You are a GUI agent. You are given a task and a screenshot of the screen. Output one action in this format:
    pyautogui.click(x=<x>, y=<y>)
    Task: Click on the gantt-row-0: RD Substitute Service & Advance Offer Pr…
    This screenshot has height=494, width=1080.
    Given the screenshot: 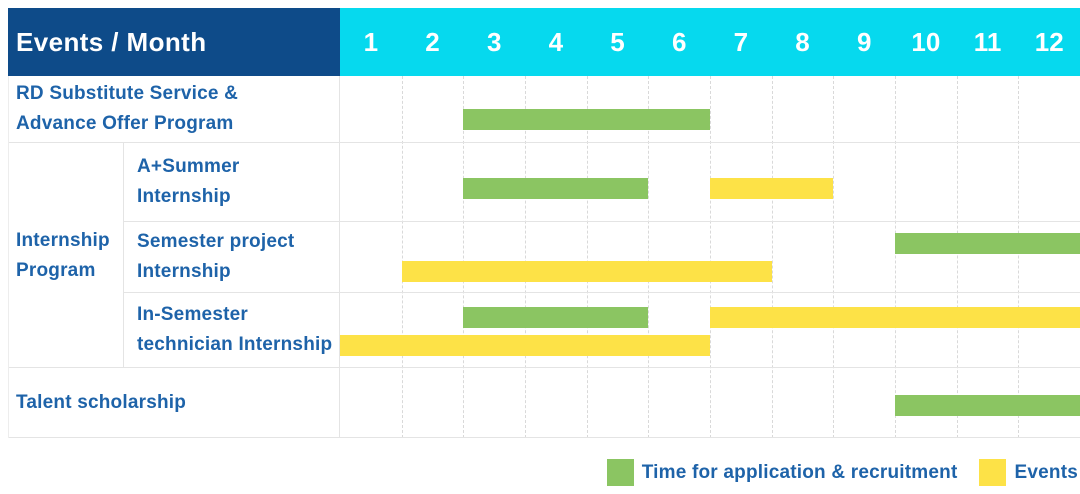 What is the action you would take?
    pyautogui.click(x=544, y=109)
    